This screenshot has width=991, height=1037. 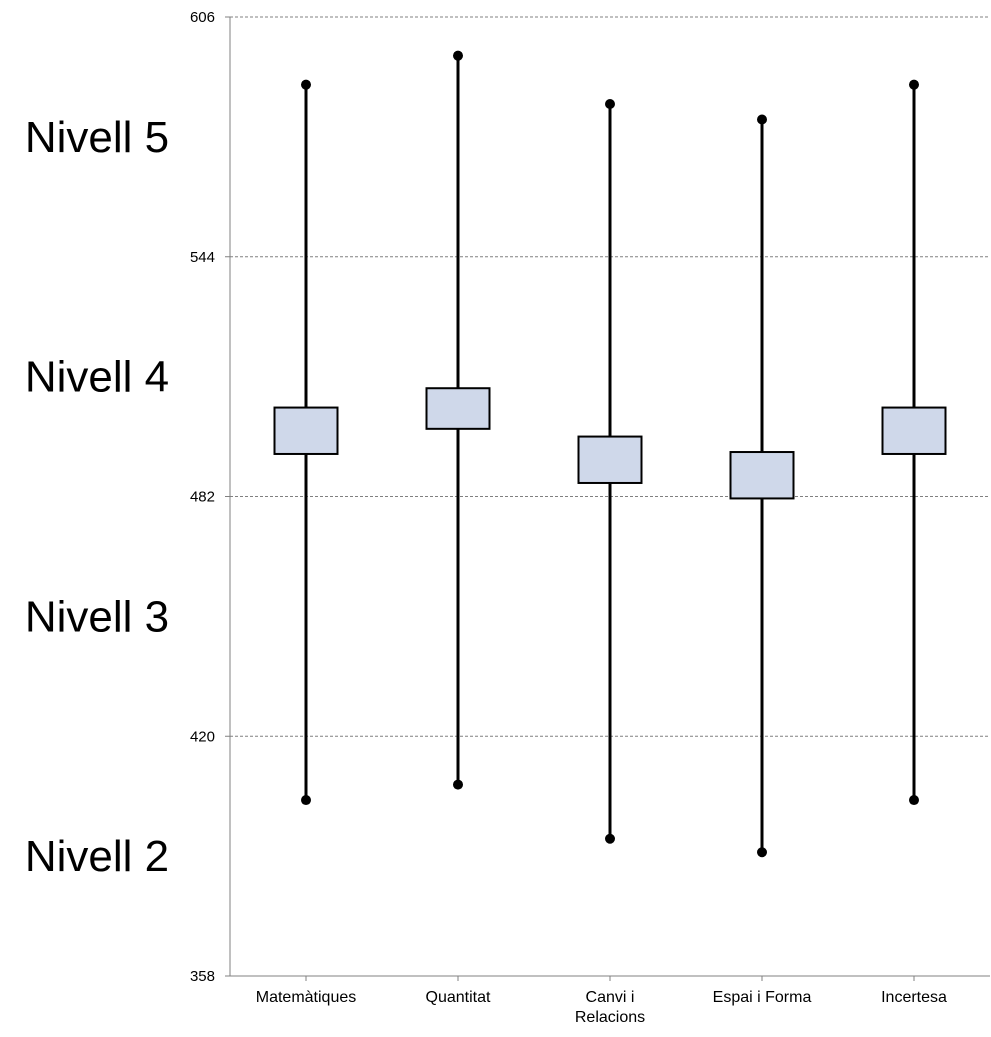 I want to click on category-label: Relacions, so click(x=610, y=1017).